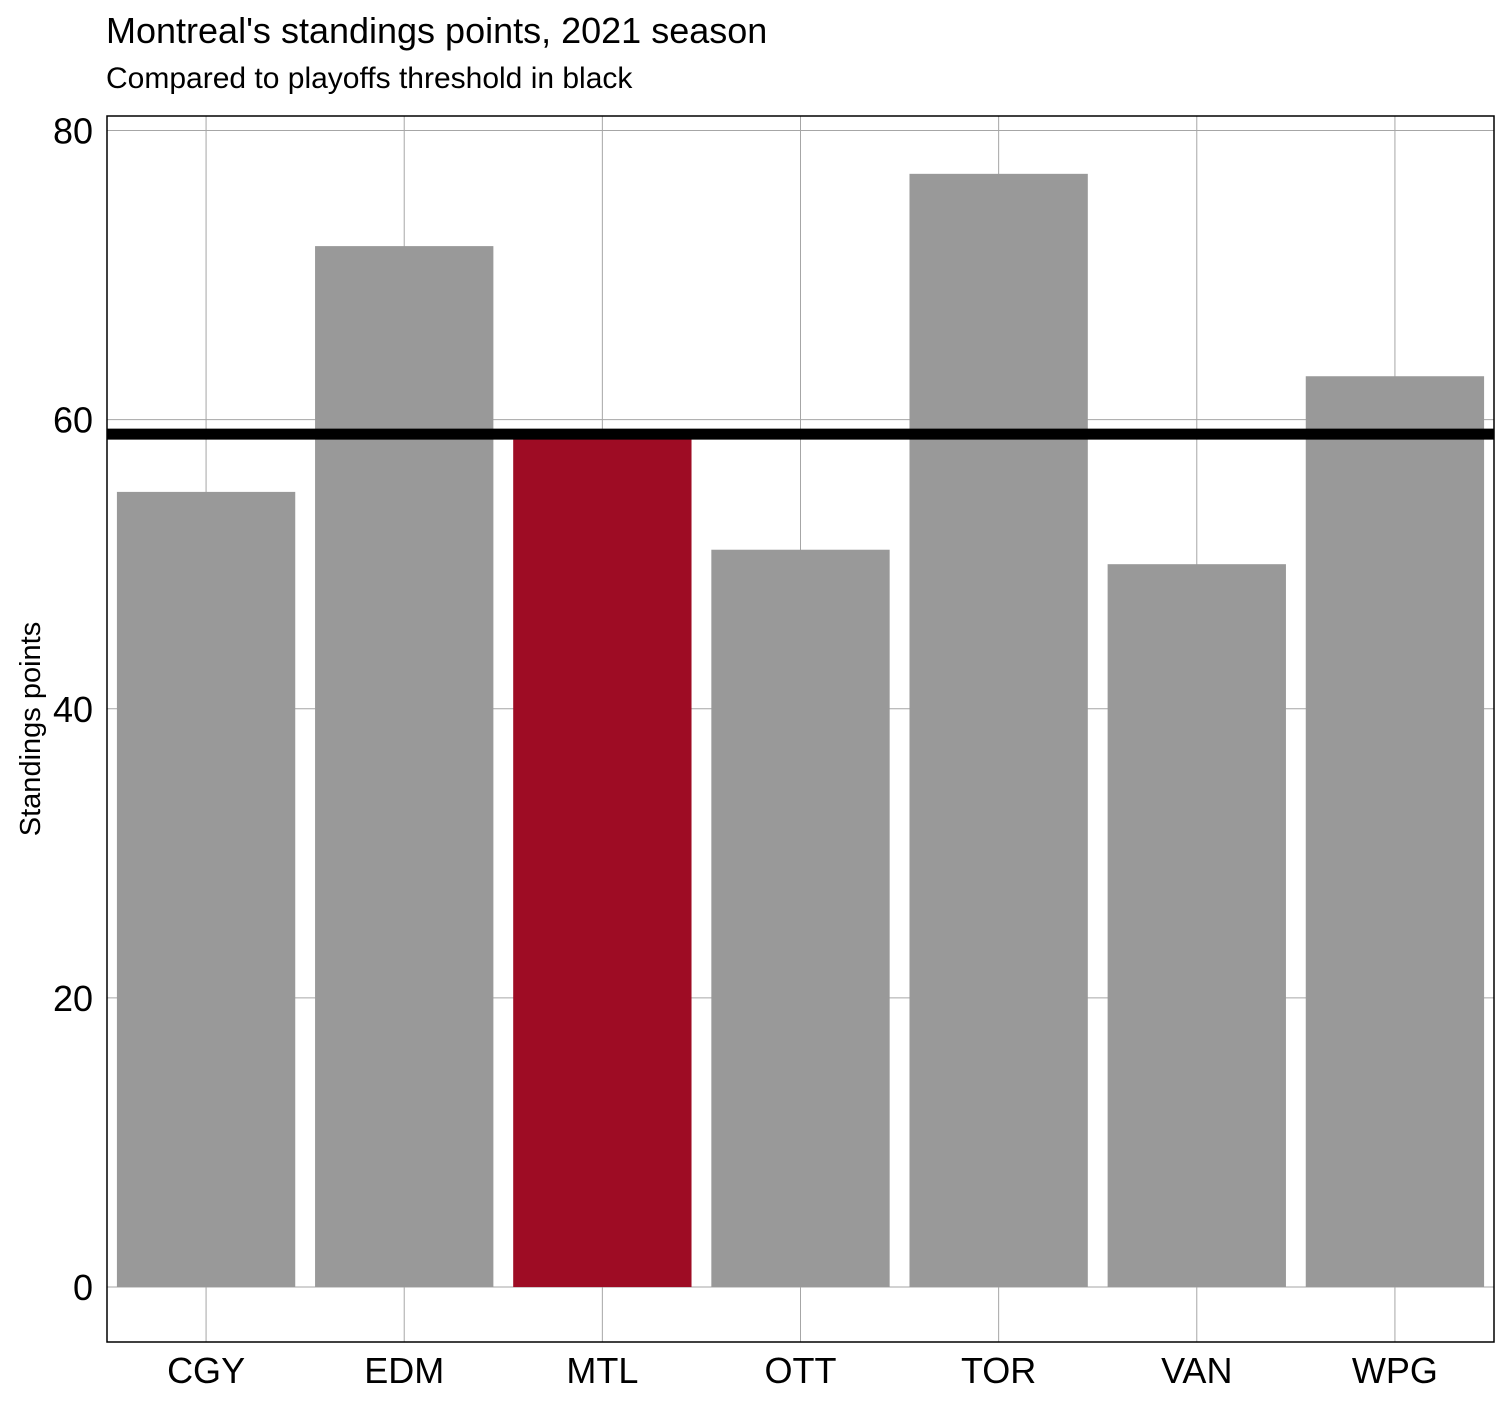  Describe the element at coordinates (602, 1370) in the screenshot. I see `x-tick-label-mtl: MTL` at that location.